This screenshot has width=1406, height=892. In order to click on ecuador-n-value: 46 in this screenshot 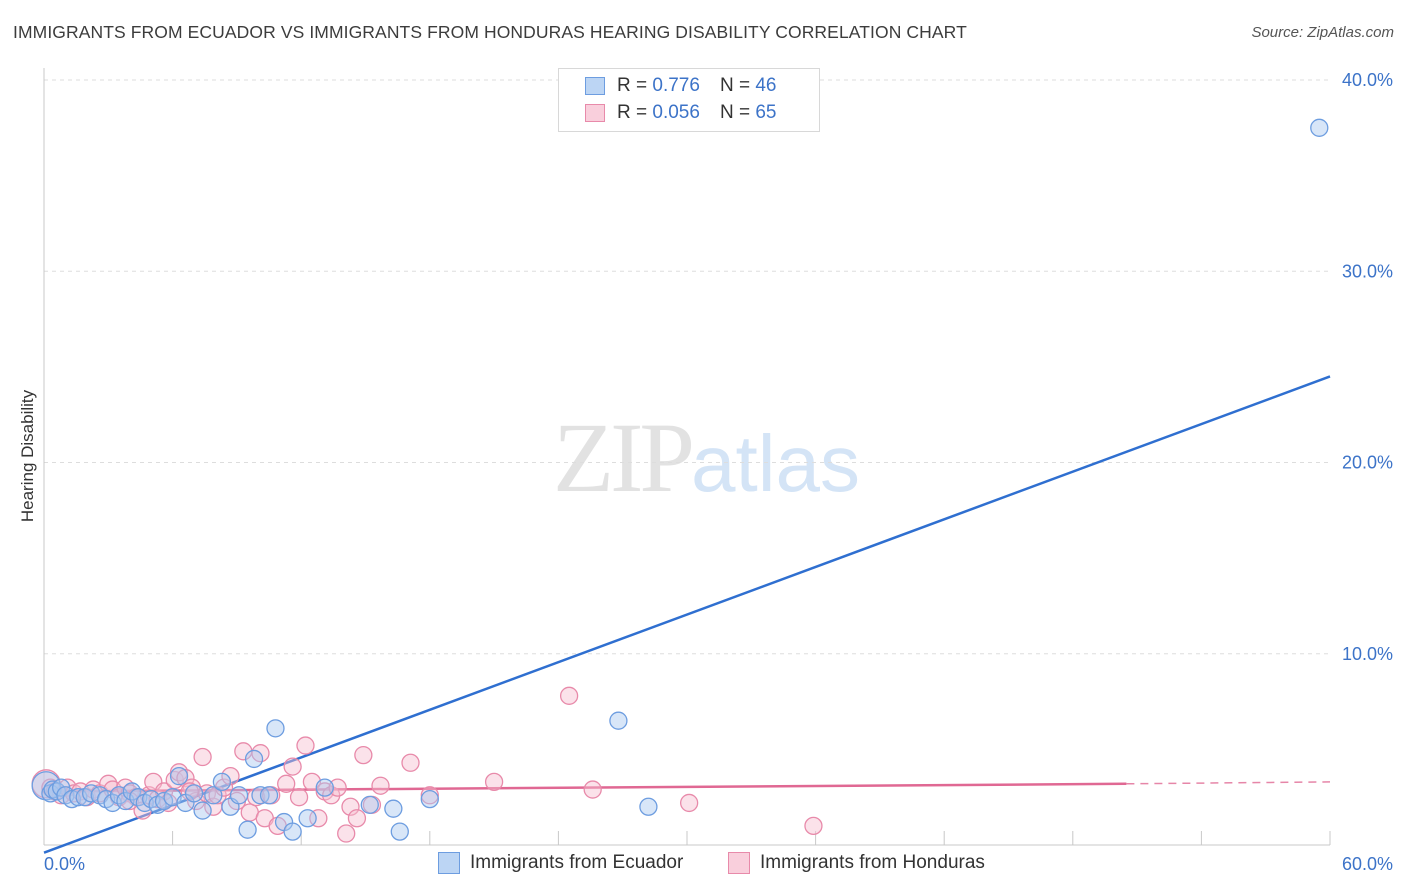, I will do `click(766, 85)`.